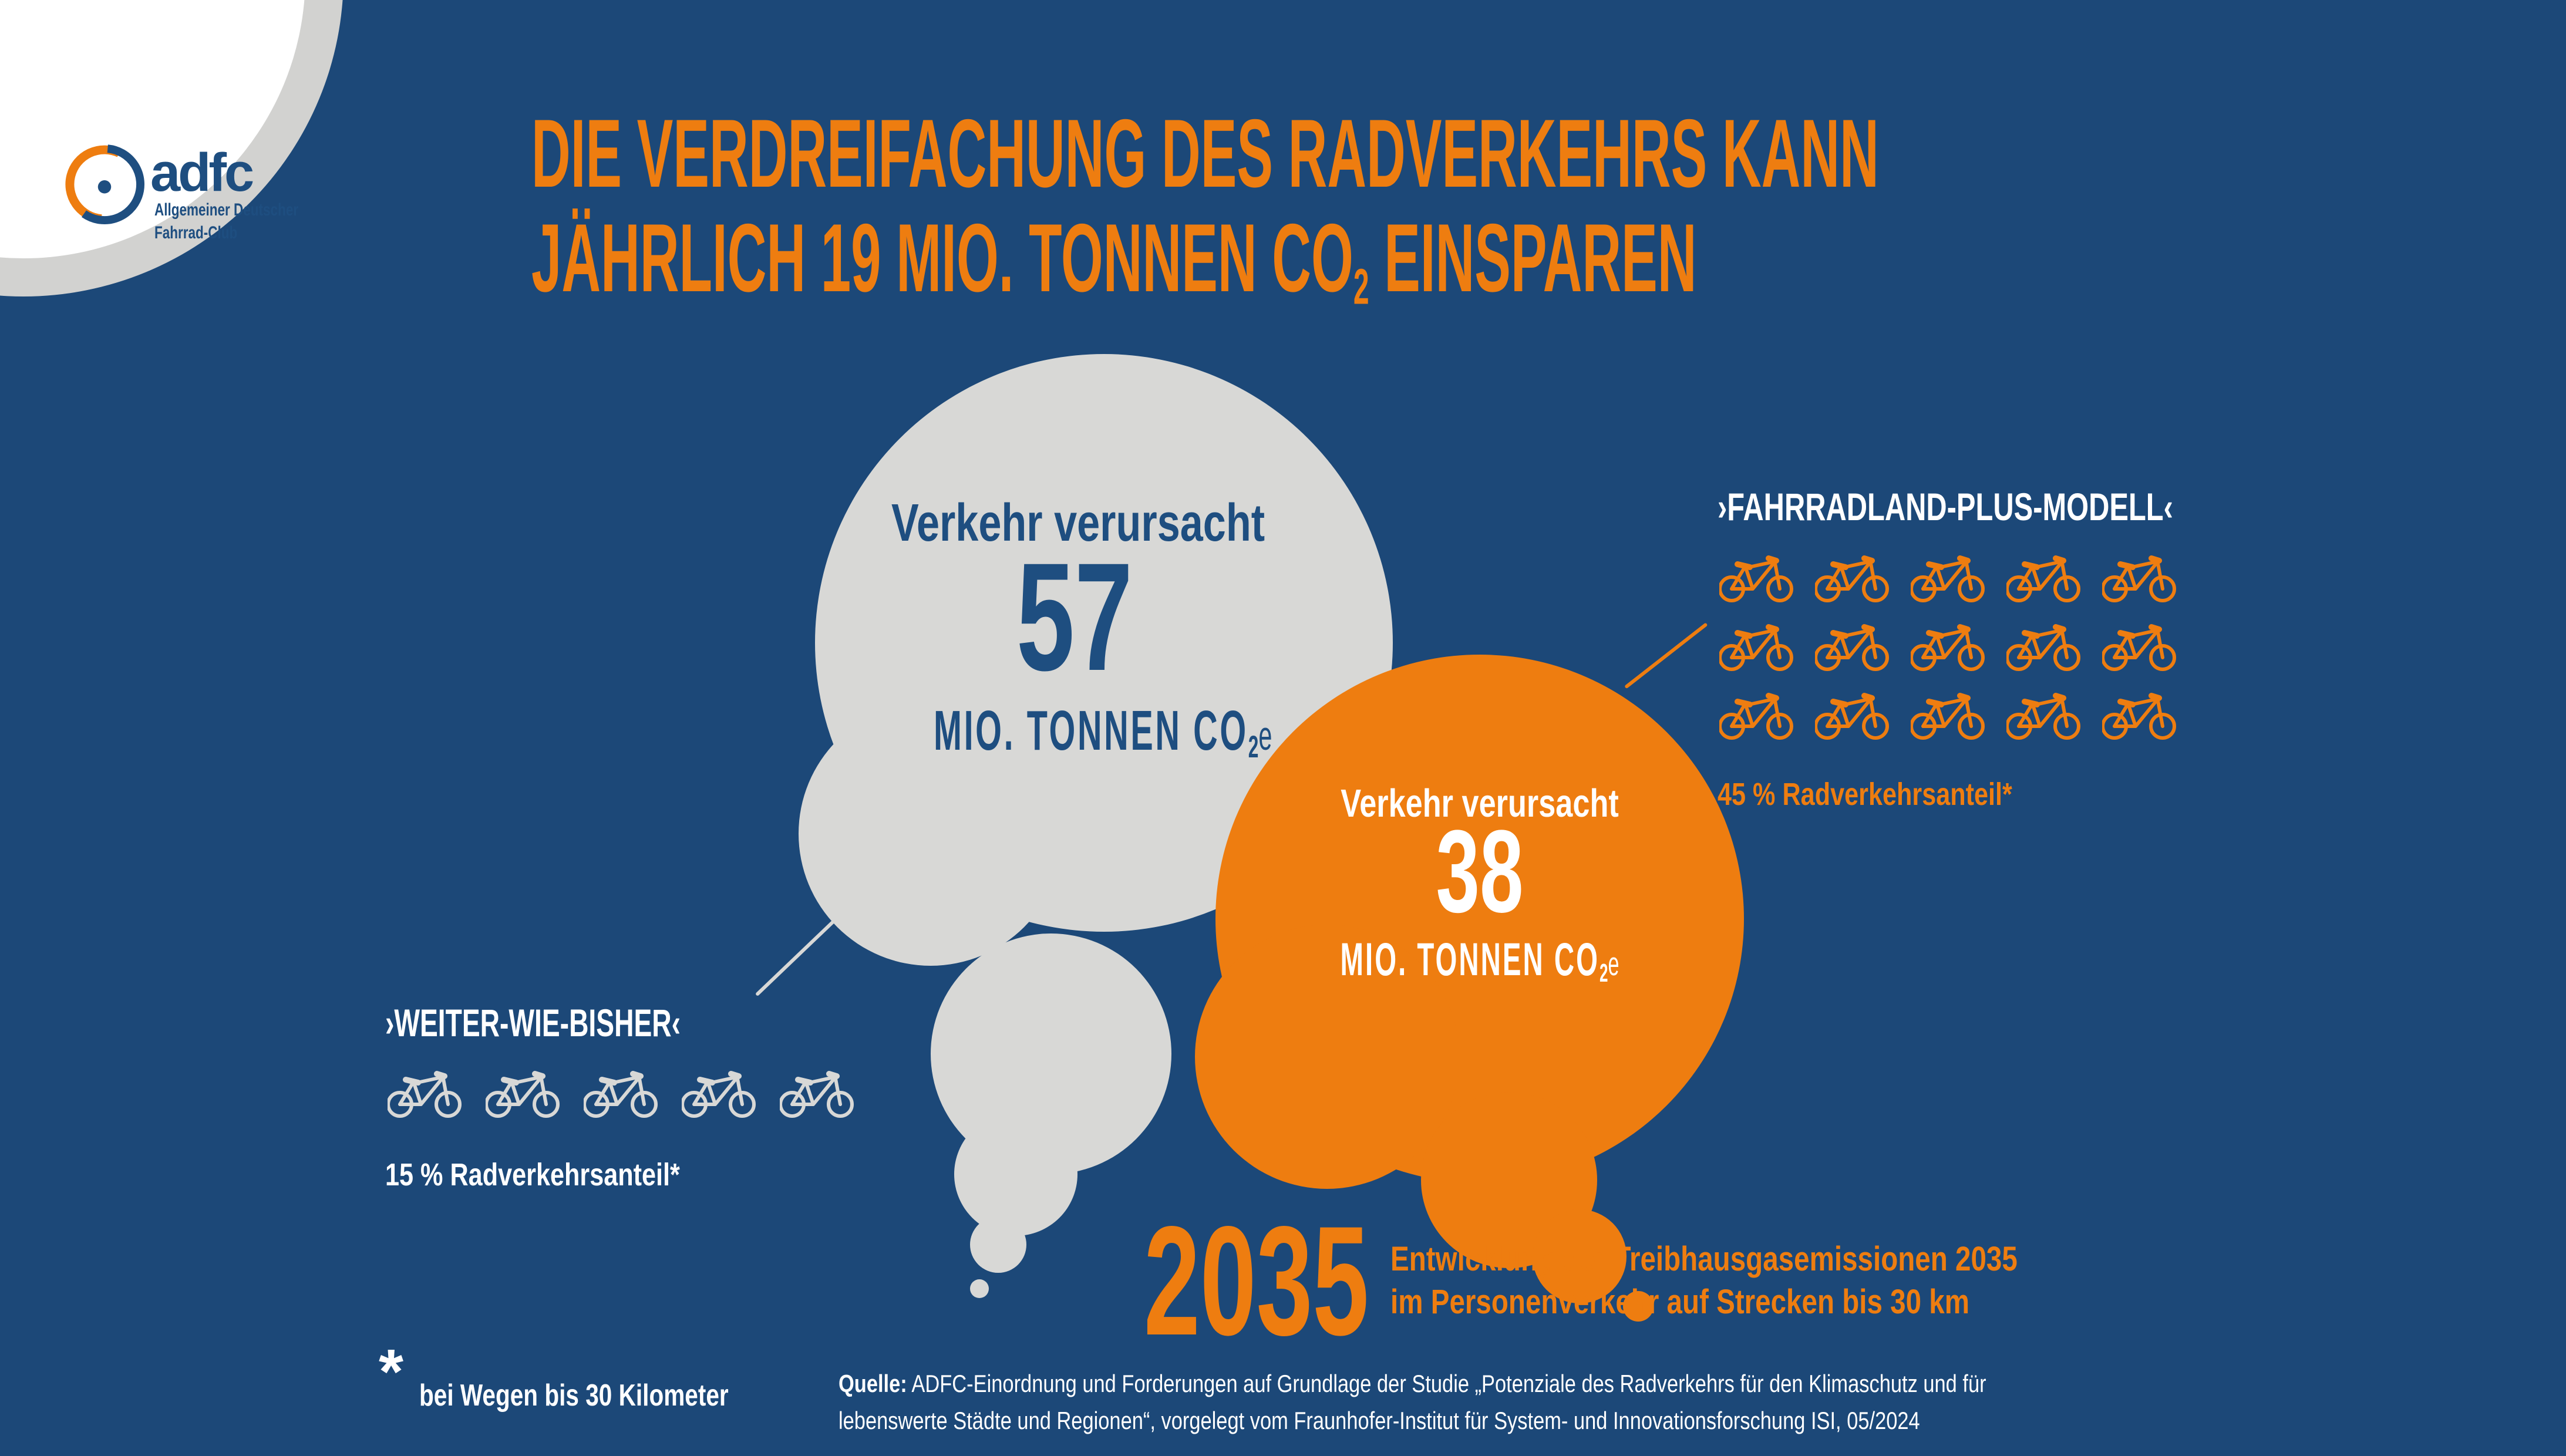 The width and height of the screenshot is (2566, 1456). I want to click on adfc-logo-subtitle-line1: Allgemeiner Deutscher, so click(226, 210).